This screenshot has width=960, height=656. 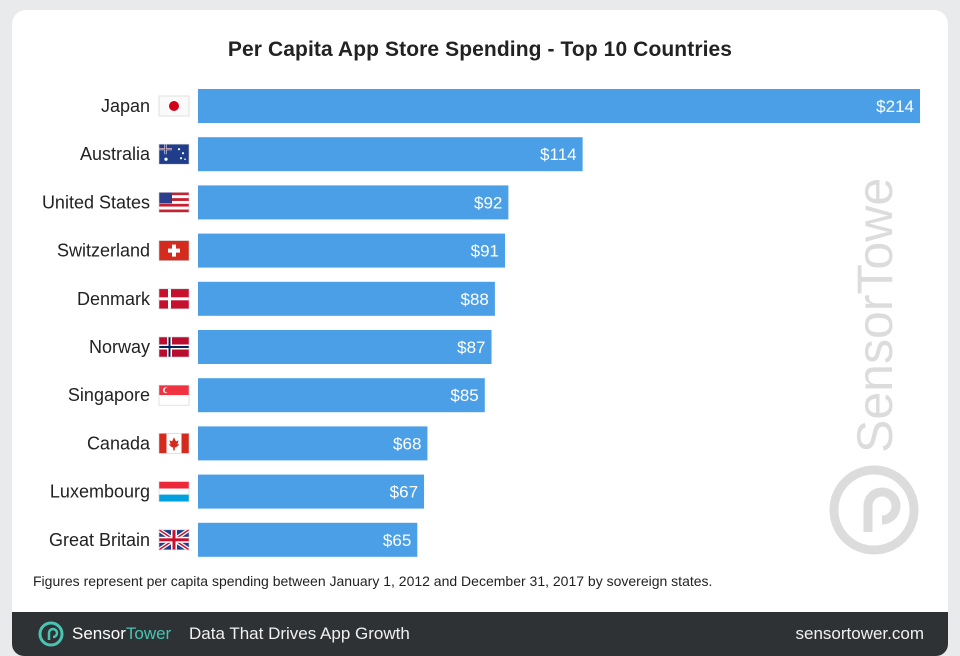 I want to click on value-label-united-states: $92, so click(x=488, y=202).